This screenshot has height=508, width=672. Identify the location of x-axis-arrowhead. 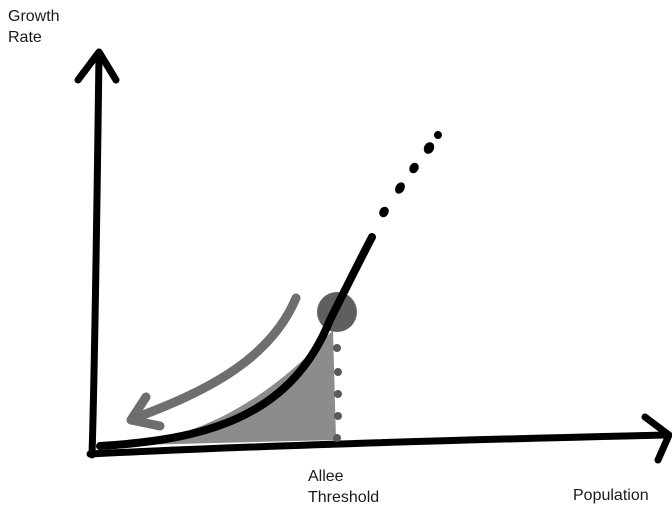
(656, 438).